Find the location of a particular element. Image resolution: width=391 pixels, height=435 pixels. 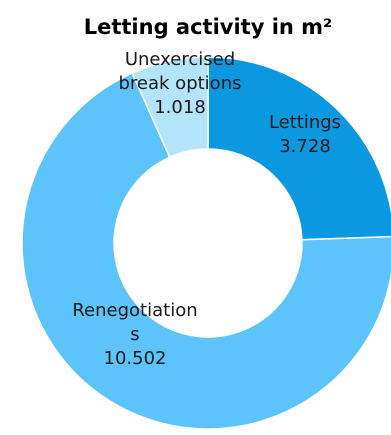

slice-label-unexercised-break-options: Unexercised break options 1.018 is located at coordinates (180, 83).